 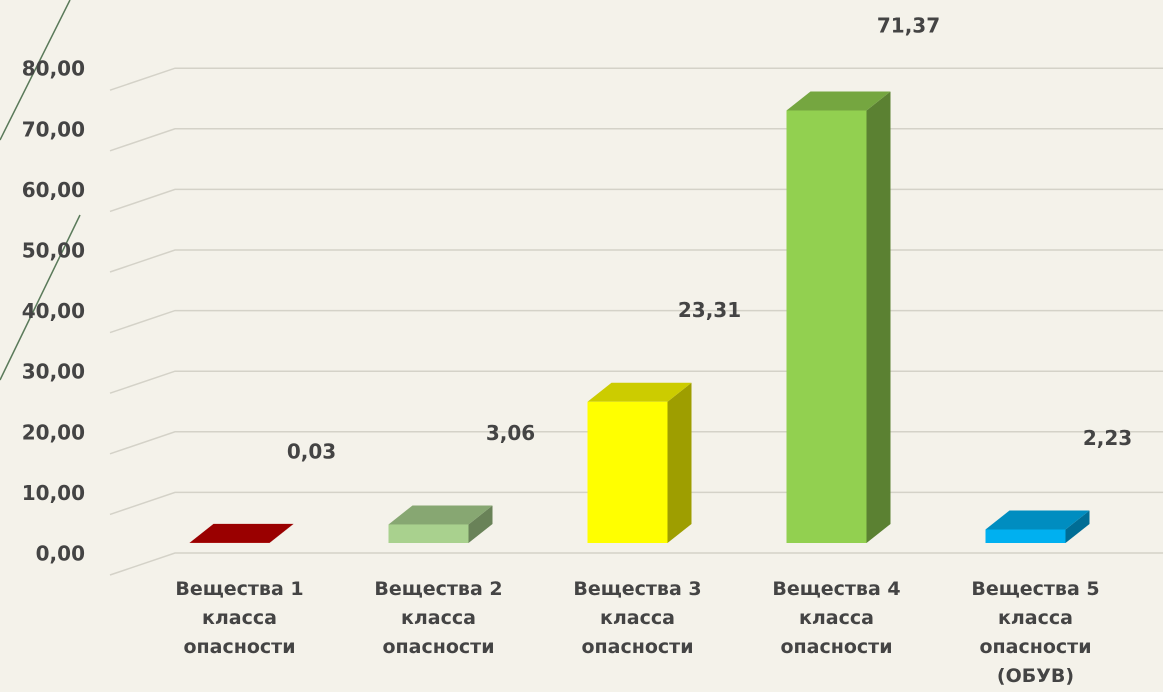 I want to click on y-tick-label: 70,00, so click(x=53, y=129).